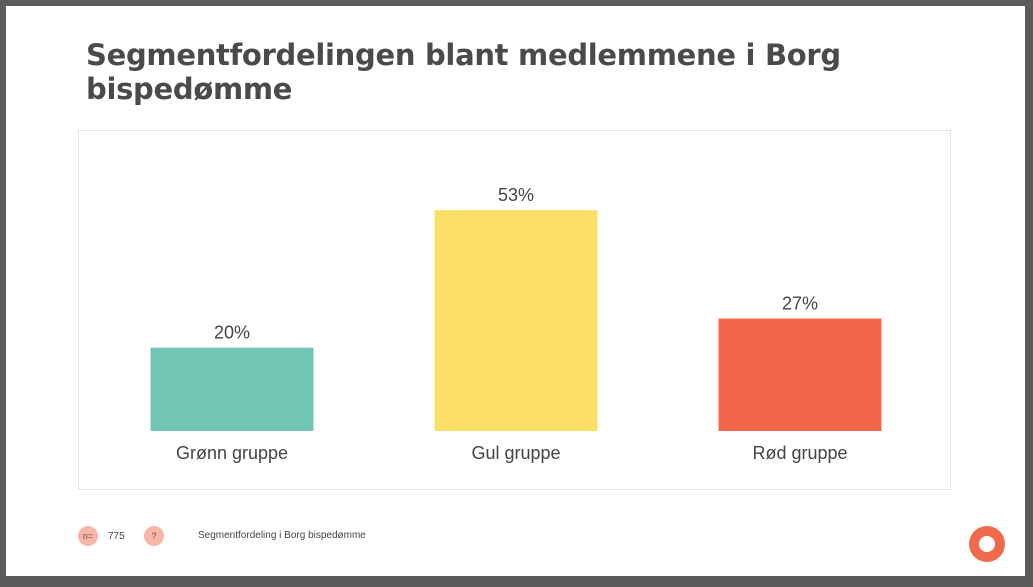 The height and width of the screenshot is (587, 1033). Describe the element at coordinates (154, 536) in the screenshot. I see `help-icon: ?` at that location.